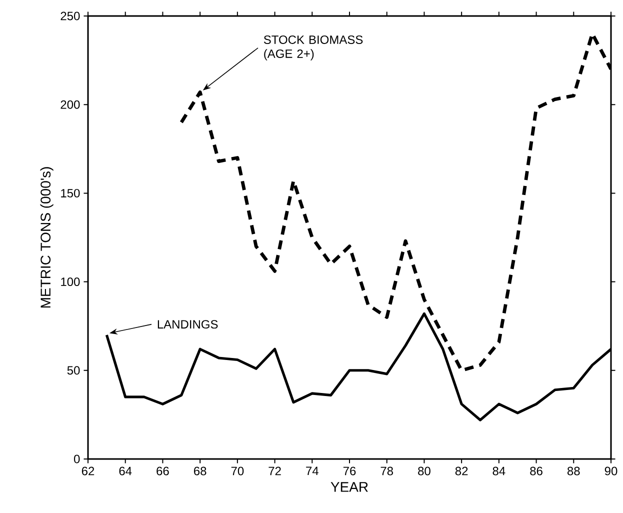 The height and width of the screenshot is (513, 623). Describe the element at coordinates (461, 471) in the screenshot. I see `x-tick-label: 82` at that location.